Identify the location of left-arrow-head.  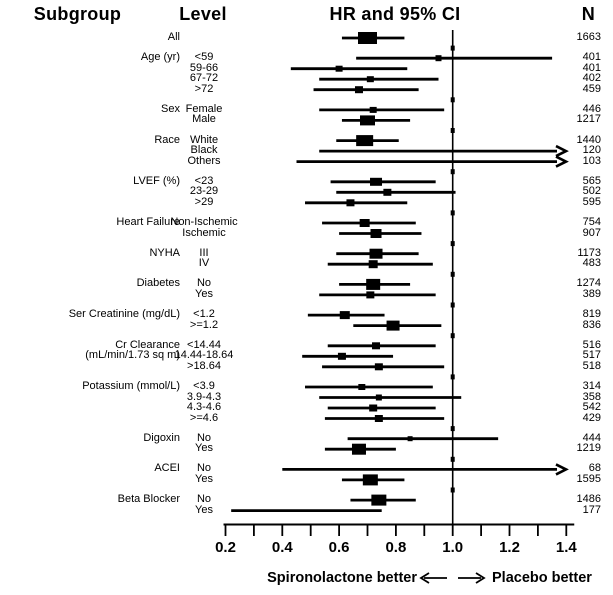
(424, 578).